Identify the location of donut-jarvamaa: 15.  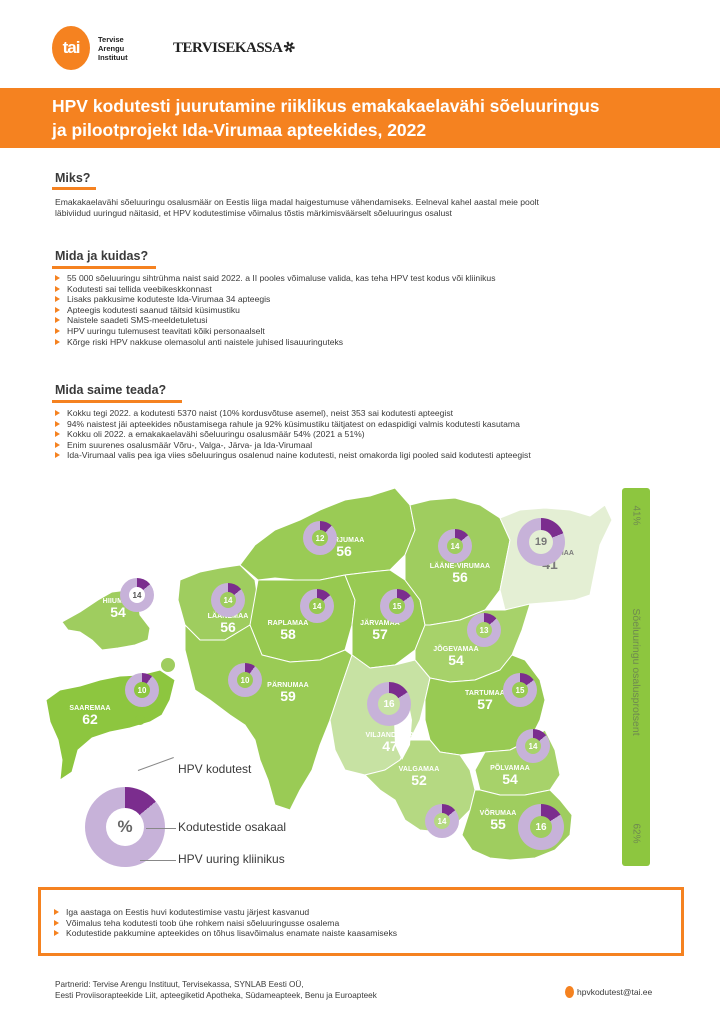
(397, 606).